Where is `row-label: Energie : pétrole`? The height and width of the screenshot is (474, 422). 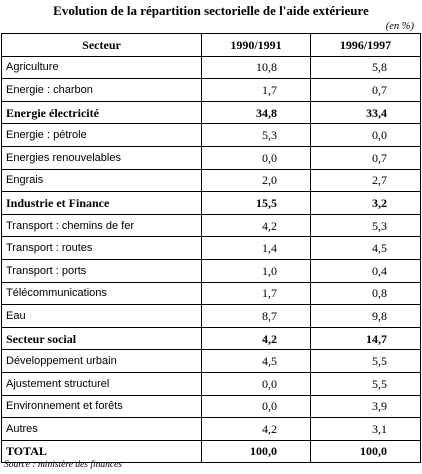
row-label: Energie : pétrole is located at coordinates (101, 135).